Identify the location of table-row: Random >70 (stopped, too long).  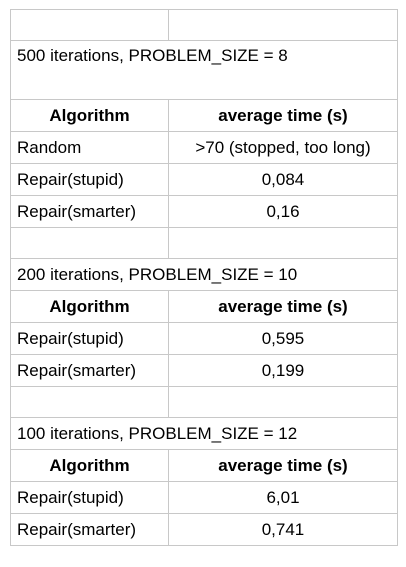
(204, 147).